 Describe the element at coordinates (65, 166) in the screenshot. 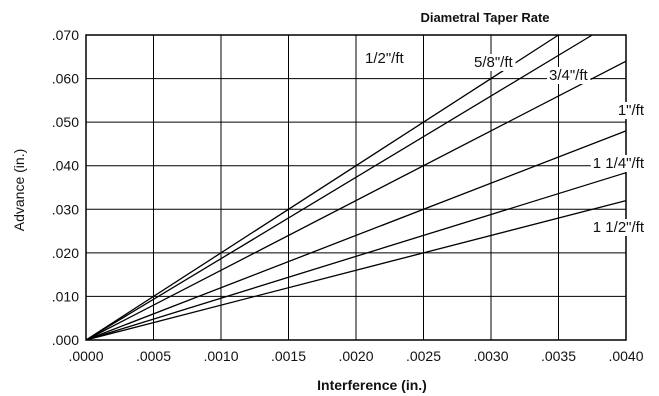

I see `y-tick-label: .040` at that location.